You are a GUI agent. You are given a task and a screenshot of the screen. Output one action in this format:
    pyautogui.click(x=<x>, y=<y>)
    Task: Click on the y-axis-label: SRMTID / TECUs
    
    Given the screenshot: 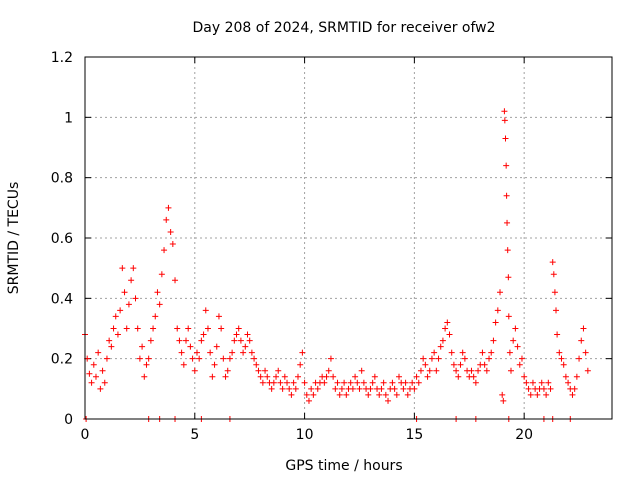 What is the action you would take?
    pyautogui.click(x=14, y=238)
    